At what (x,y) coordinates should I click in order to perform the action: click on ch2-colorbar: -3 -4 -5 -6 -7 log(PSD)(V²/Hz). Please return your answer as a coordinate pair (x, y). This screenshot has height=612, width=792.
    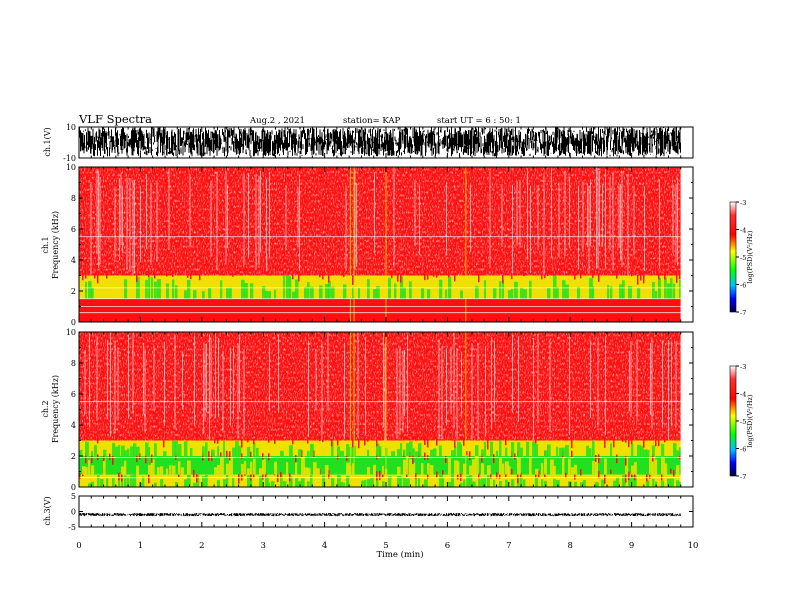
    Looking at the image, I should click on (741, 422).